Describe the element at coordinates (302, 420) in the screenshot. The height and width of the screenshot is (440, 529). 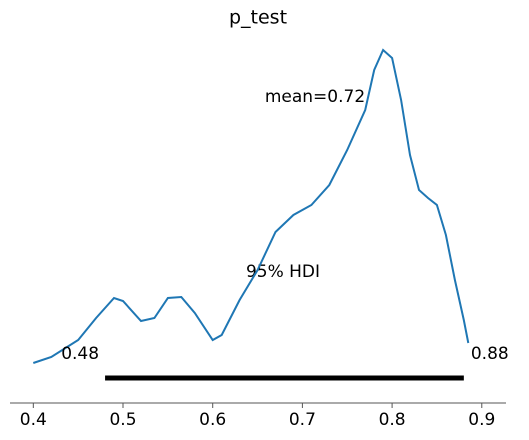
I see `x-tick-label: 0.7` at that location.